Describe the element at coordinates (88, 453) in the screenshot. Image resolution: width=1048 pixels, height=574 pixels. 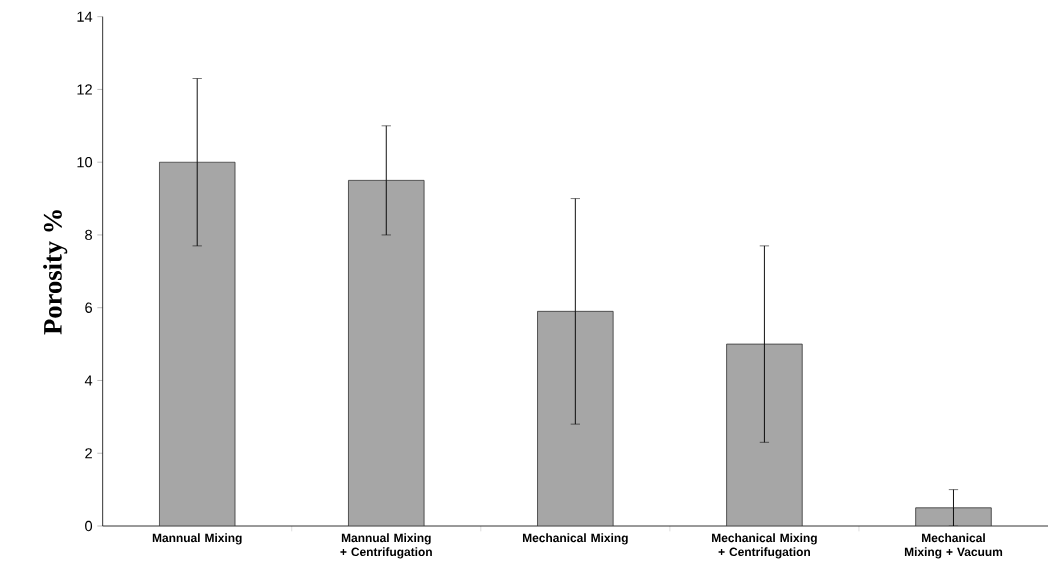
I see `y-tick-label: 2` at that location.